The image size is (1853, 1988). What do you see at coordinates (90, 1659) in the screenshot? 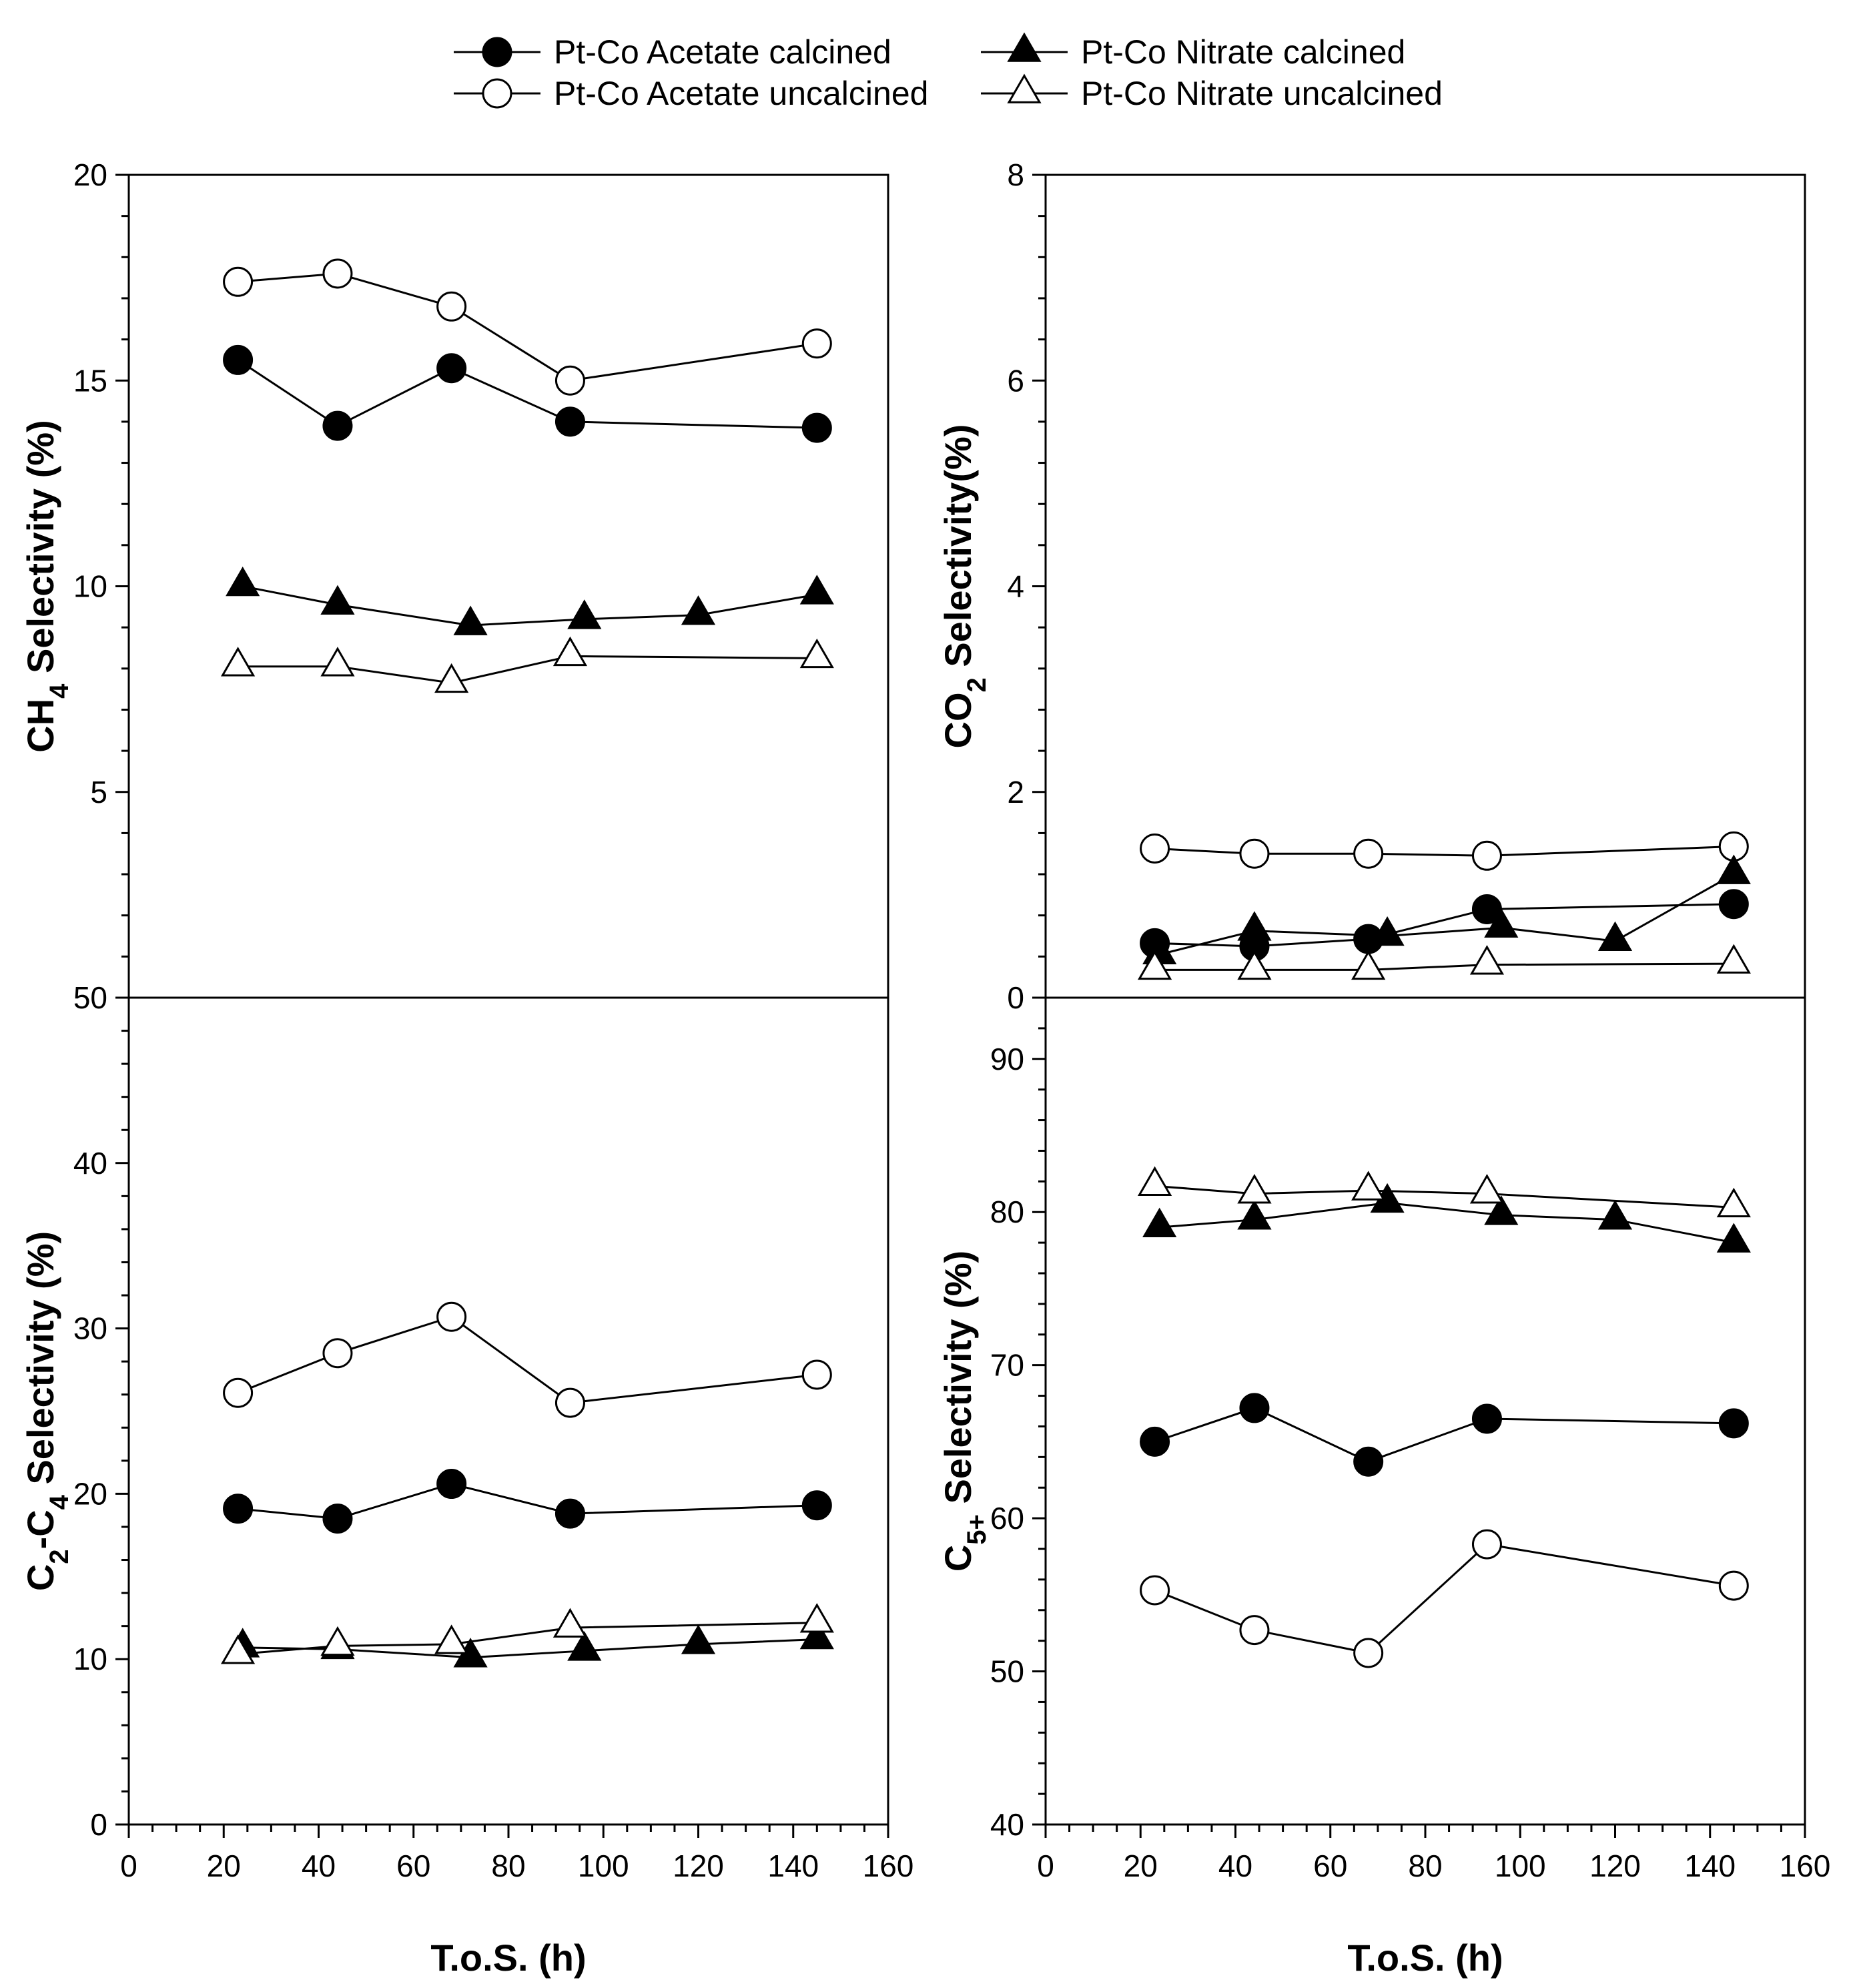
I see `y-tick-label: 10` at bounding box center [90, 1659].